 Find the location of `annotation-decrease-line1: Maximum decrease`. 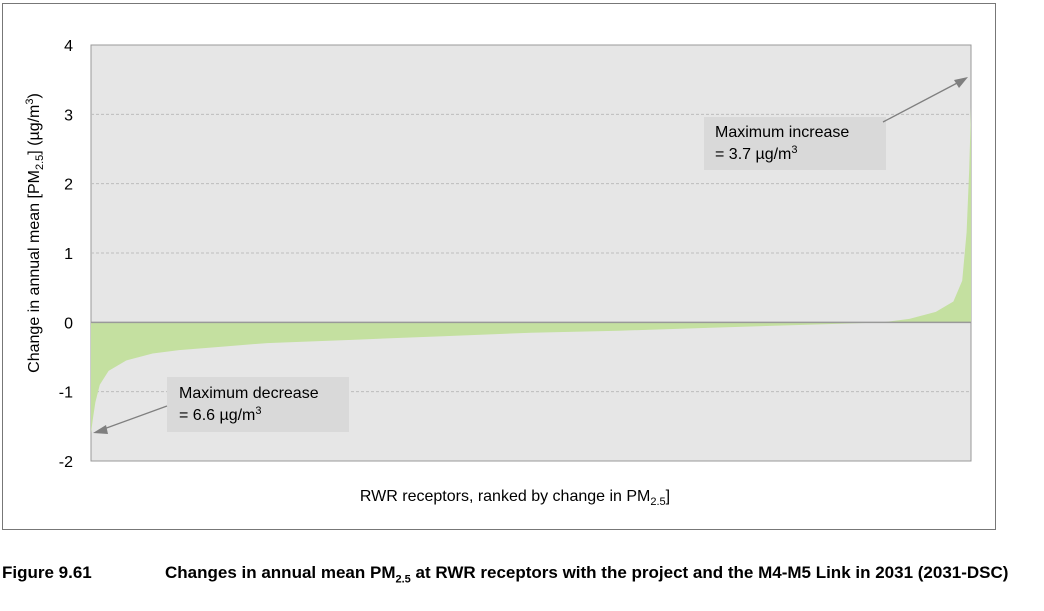

annotation-decrease-line1: Maximum decrease is located at coordinates (249, 393).